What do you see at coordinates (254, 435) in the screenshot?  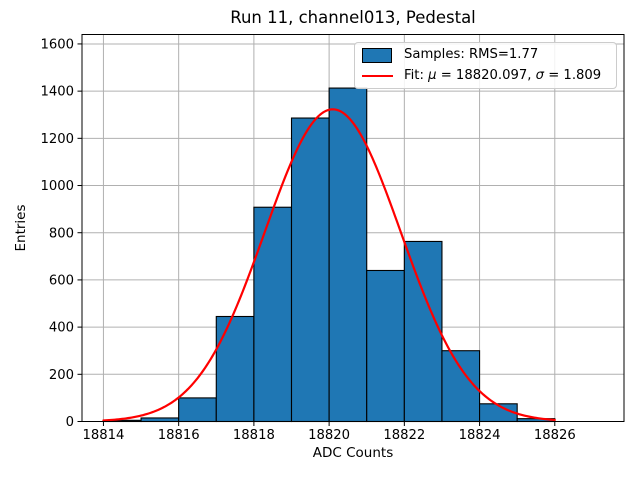 I see `x-tick-label: 18818` at bounding box center [254, 435].